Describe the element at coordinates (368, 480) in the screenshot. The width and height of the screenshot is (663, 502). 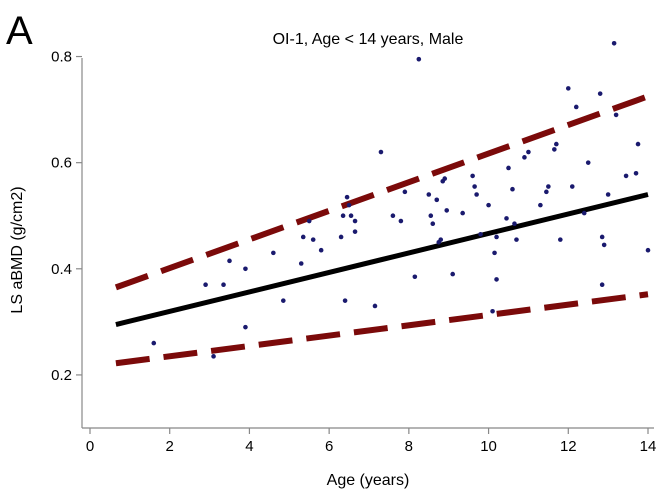
I see `x-axis-label: Age (years)` at that location.